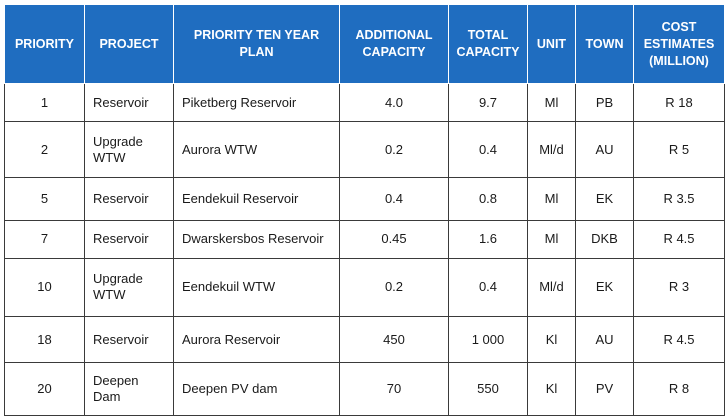 The height and width of the screenshot is (420, 728). What do you see at coordinates (129, 44) in the screenshot?
I see `header-project: PROJECT` at bounding box center [129, 44].